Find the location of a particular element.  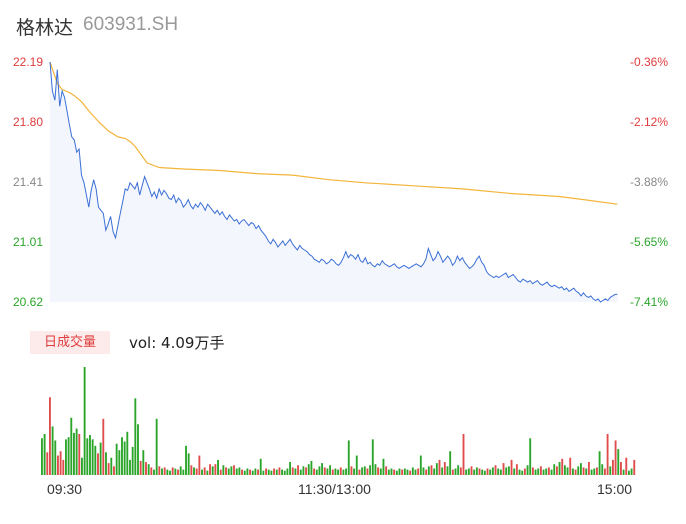

y-left-tick: 20.62 is located at coordinates (28, 302).